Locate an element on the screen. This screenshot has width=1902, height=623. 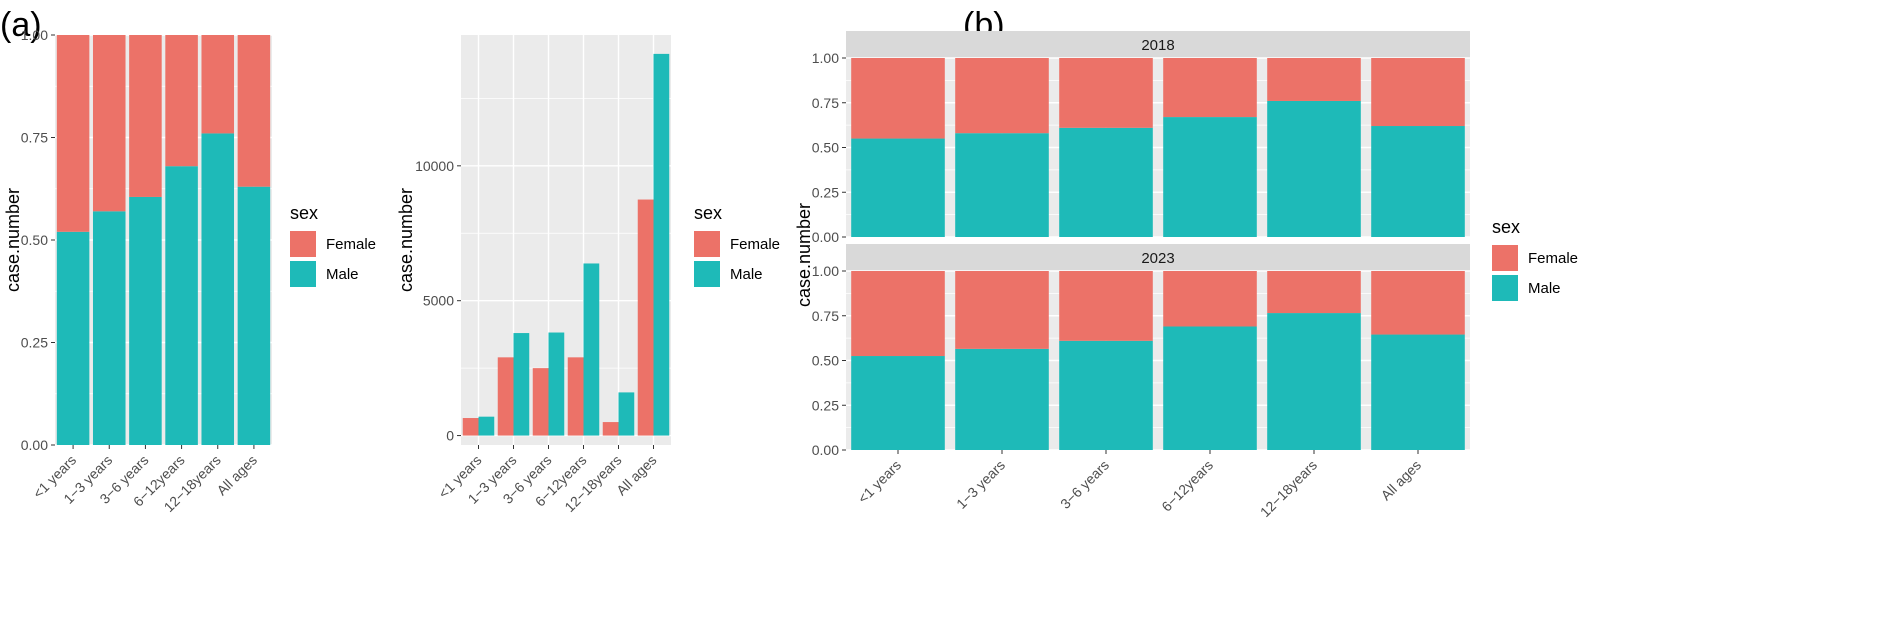
b-2023-ytick-label: 1.00 is located at coordinates (825, 271).